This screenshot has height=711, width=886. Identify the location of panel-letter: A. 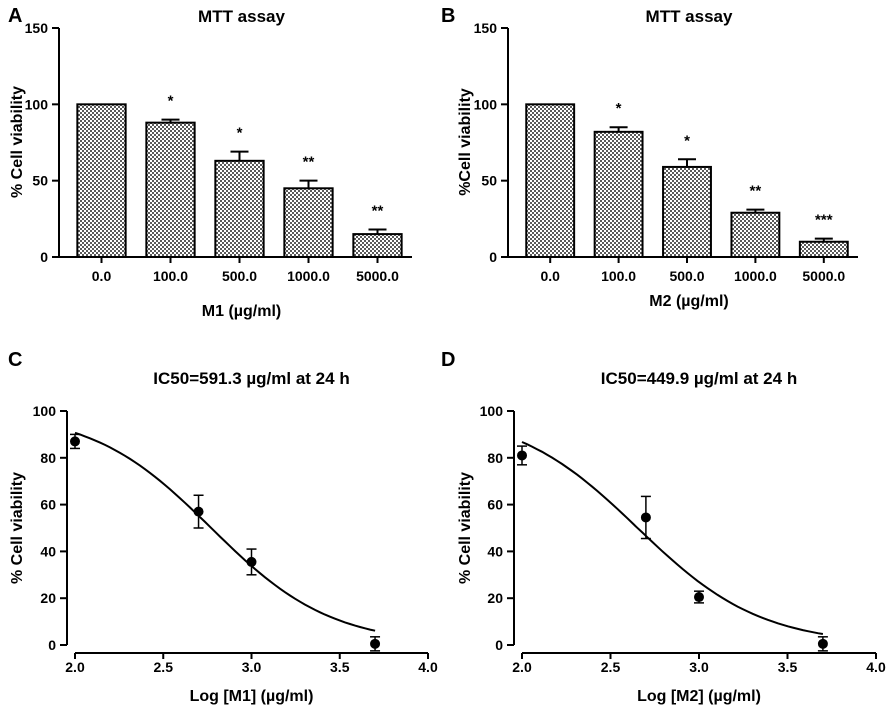
(15, 16).